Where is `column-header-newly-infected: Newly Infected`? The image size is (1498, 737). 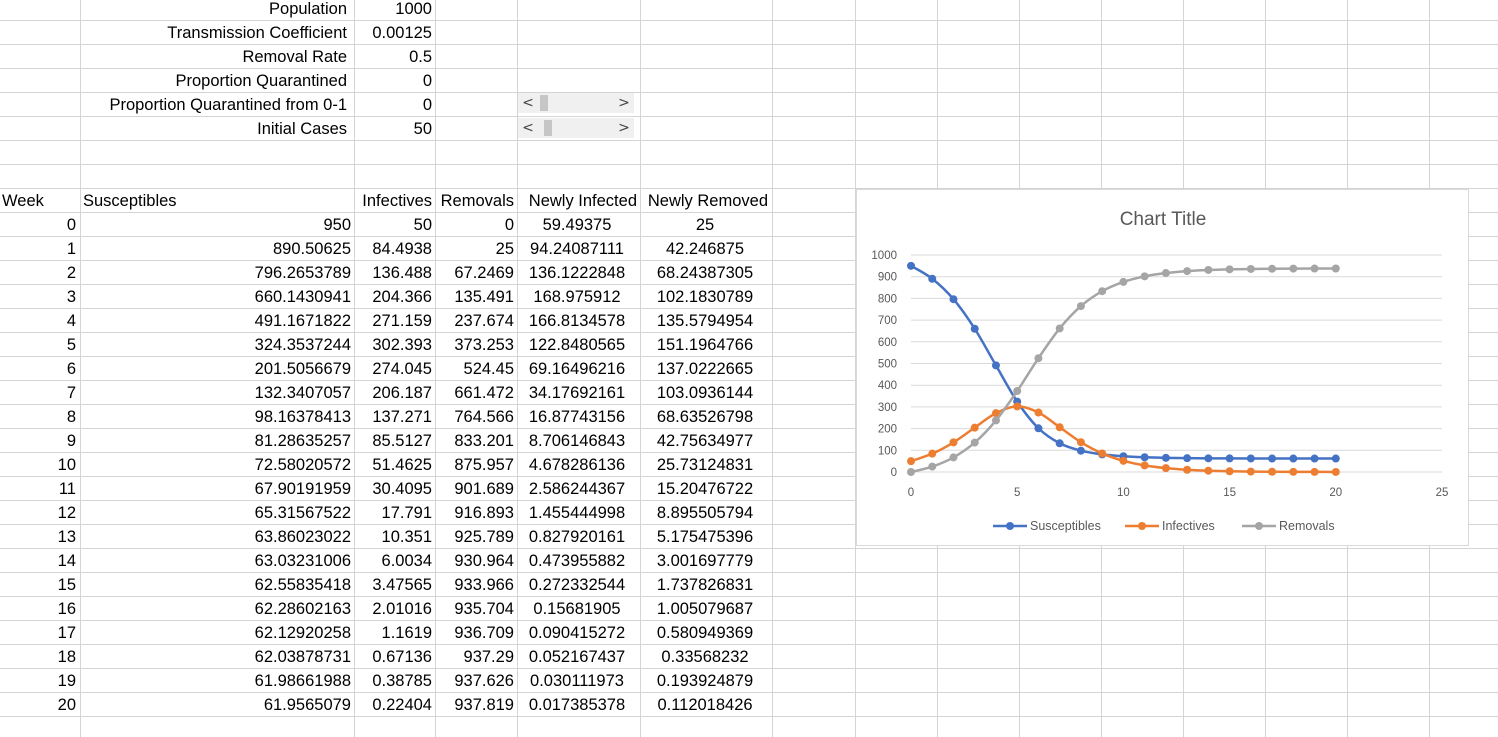
column-header-newly-infected: Newly Infected is located at coordinates (582, 201).